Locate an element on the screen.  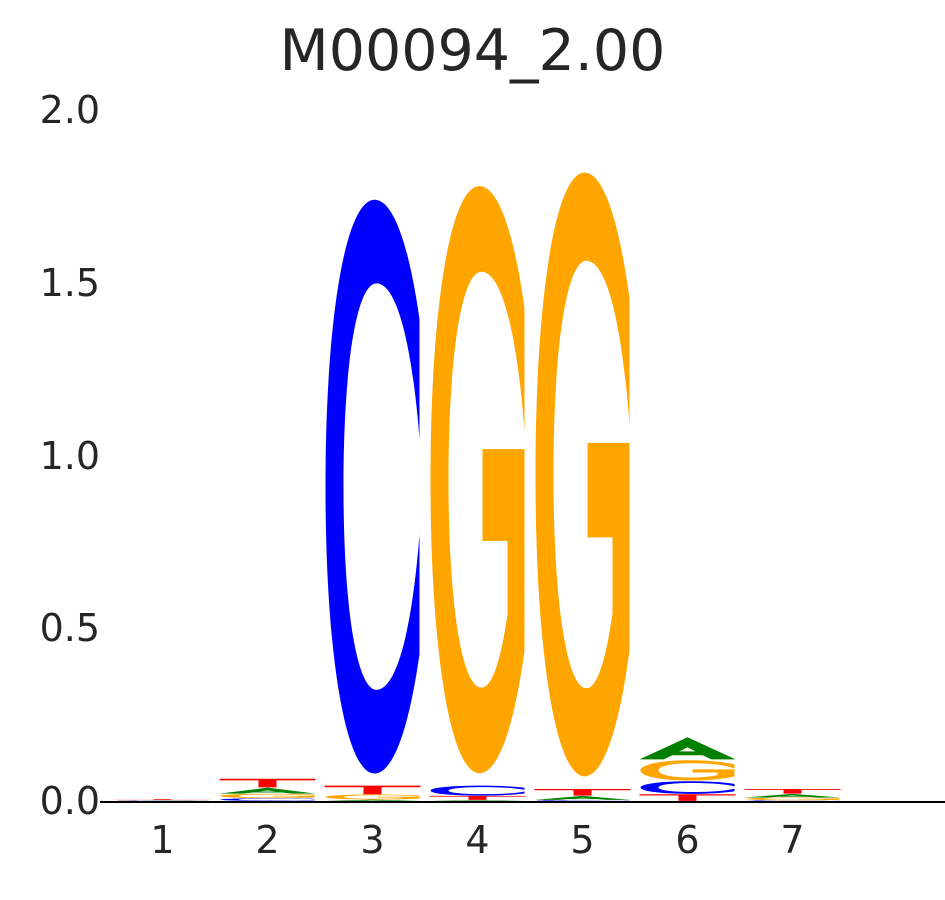
y-axis-tick-label: 0.0 is located at coordinates (69, 801).